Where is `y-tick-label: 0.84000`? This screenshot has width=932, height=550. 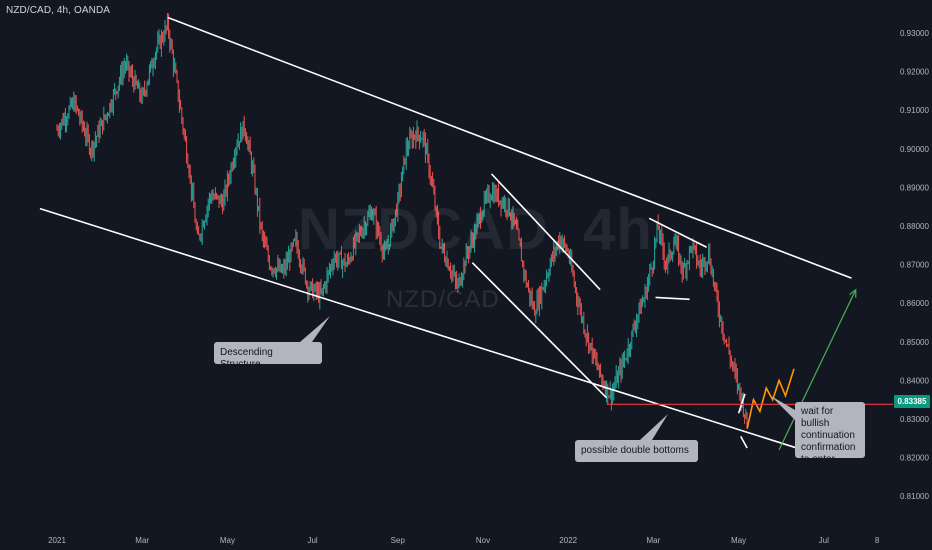
y-tick-label: 0.84000 is located at coordinates (914, 380).